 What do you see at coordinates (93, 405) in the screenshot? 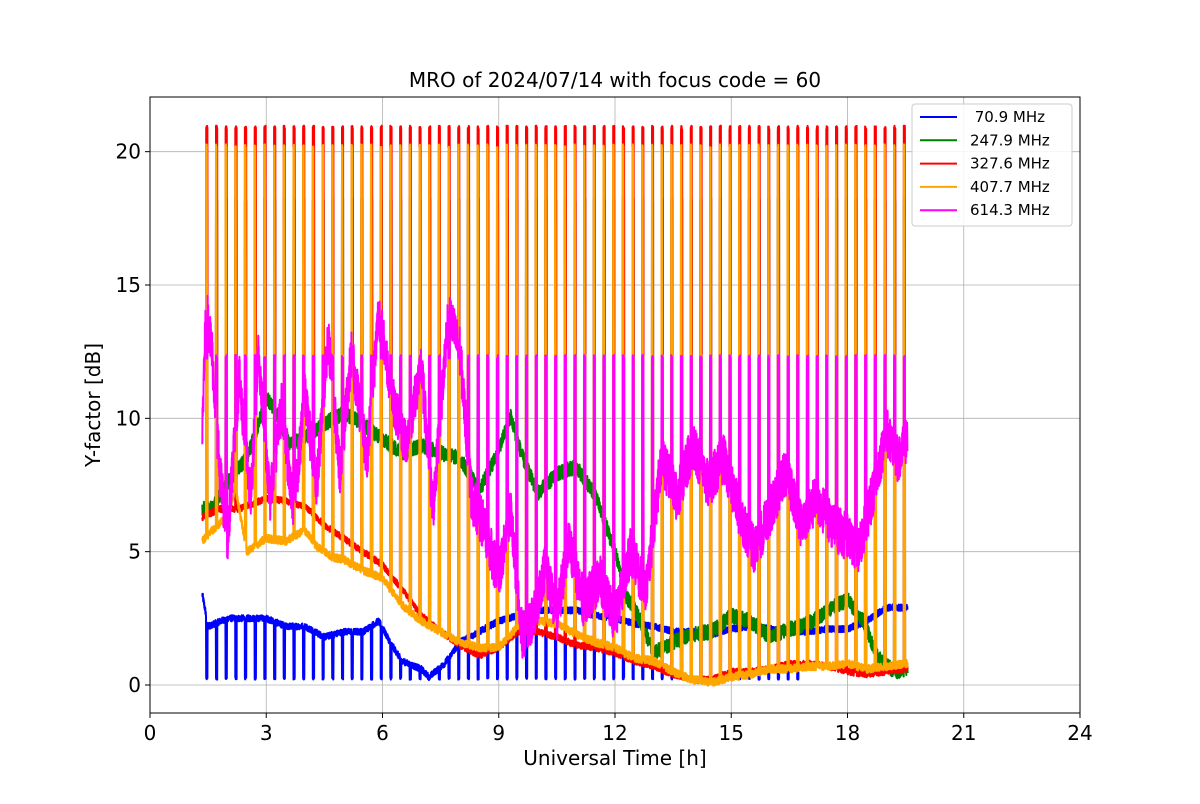
I see `y-axis-title: Y-factor [dB]` at bounding box center [93, 405].